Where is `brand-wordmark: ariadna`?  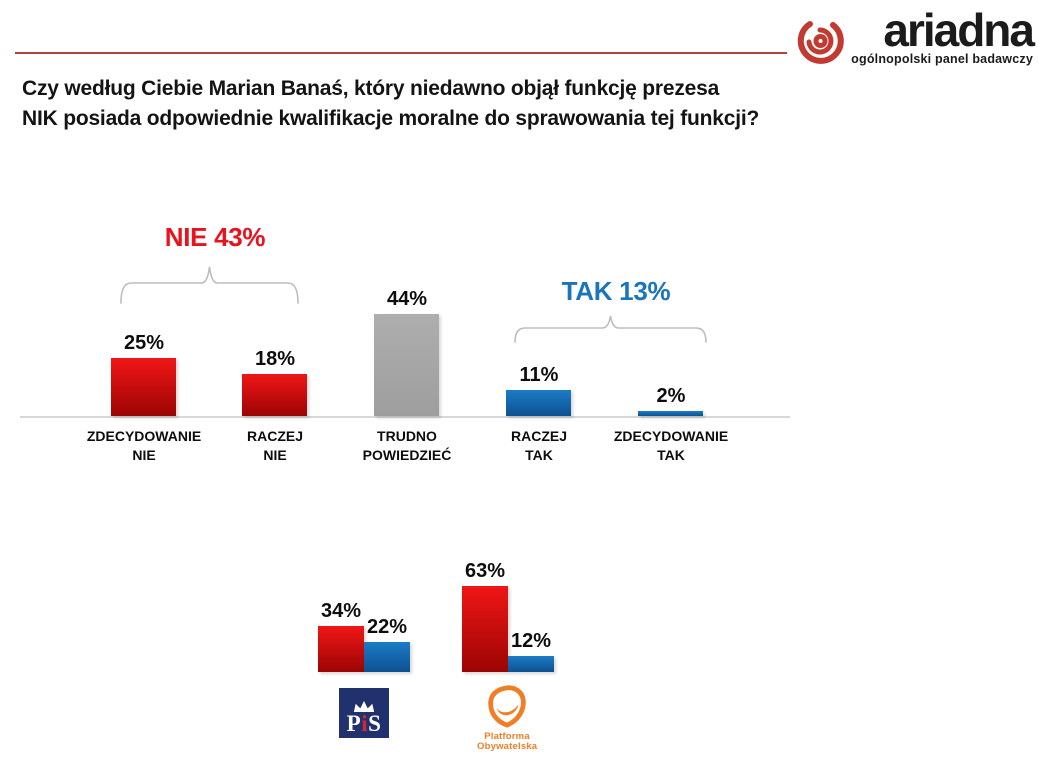
brand-wordmark: ariadna is located at coordinates (959, 30).